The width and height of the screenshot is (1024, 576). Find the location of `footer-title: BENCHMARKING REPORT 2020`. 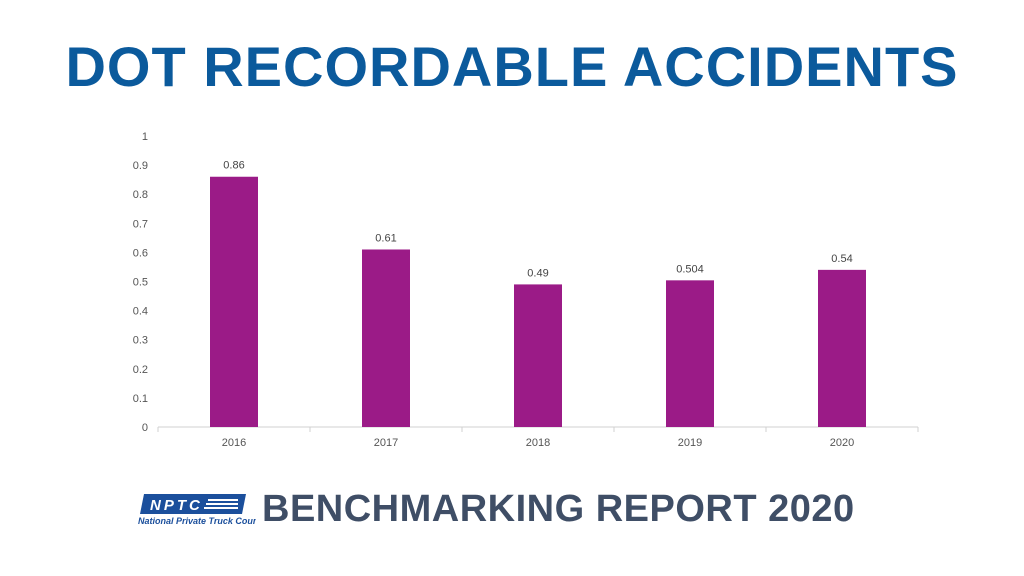

footer-title: BENCHMARKING REPORT 2020 is located at coordinates (558, 509).